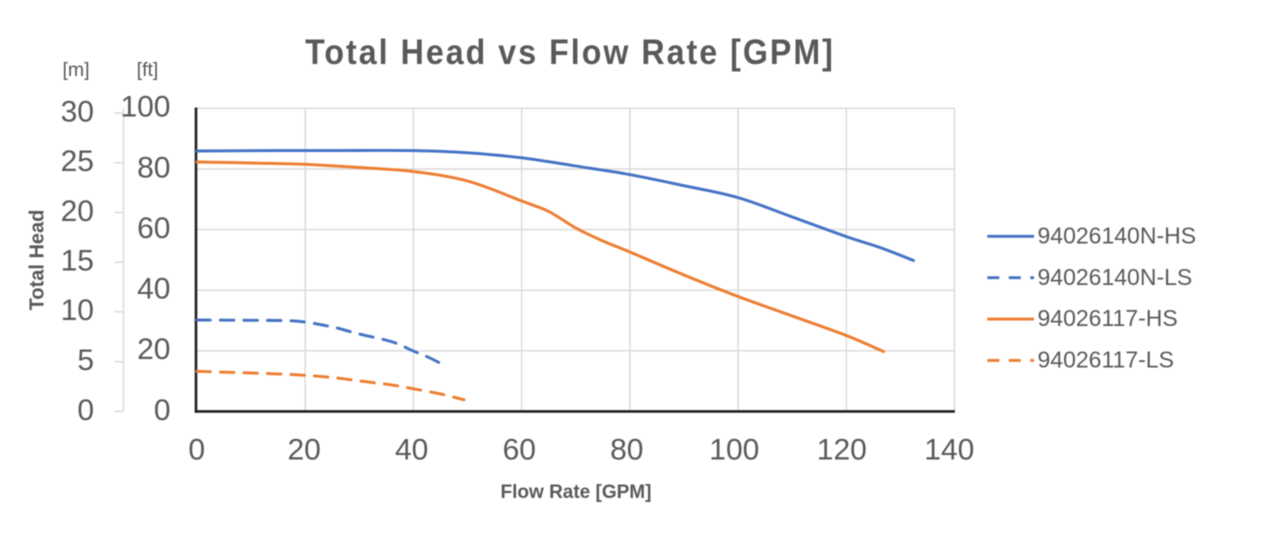 The width and height of the screenshot is (1263, 539). Describe the element at coordinates (77, 261) in the screenshot. I see `svg-text: 15` at that location.